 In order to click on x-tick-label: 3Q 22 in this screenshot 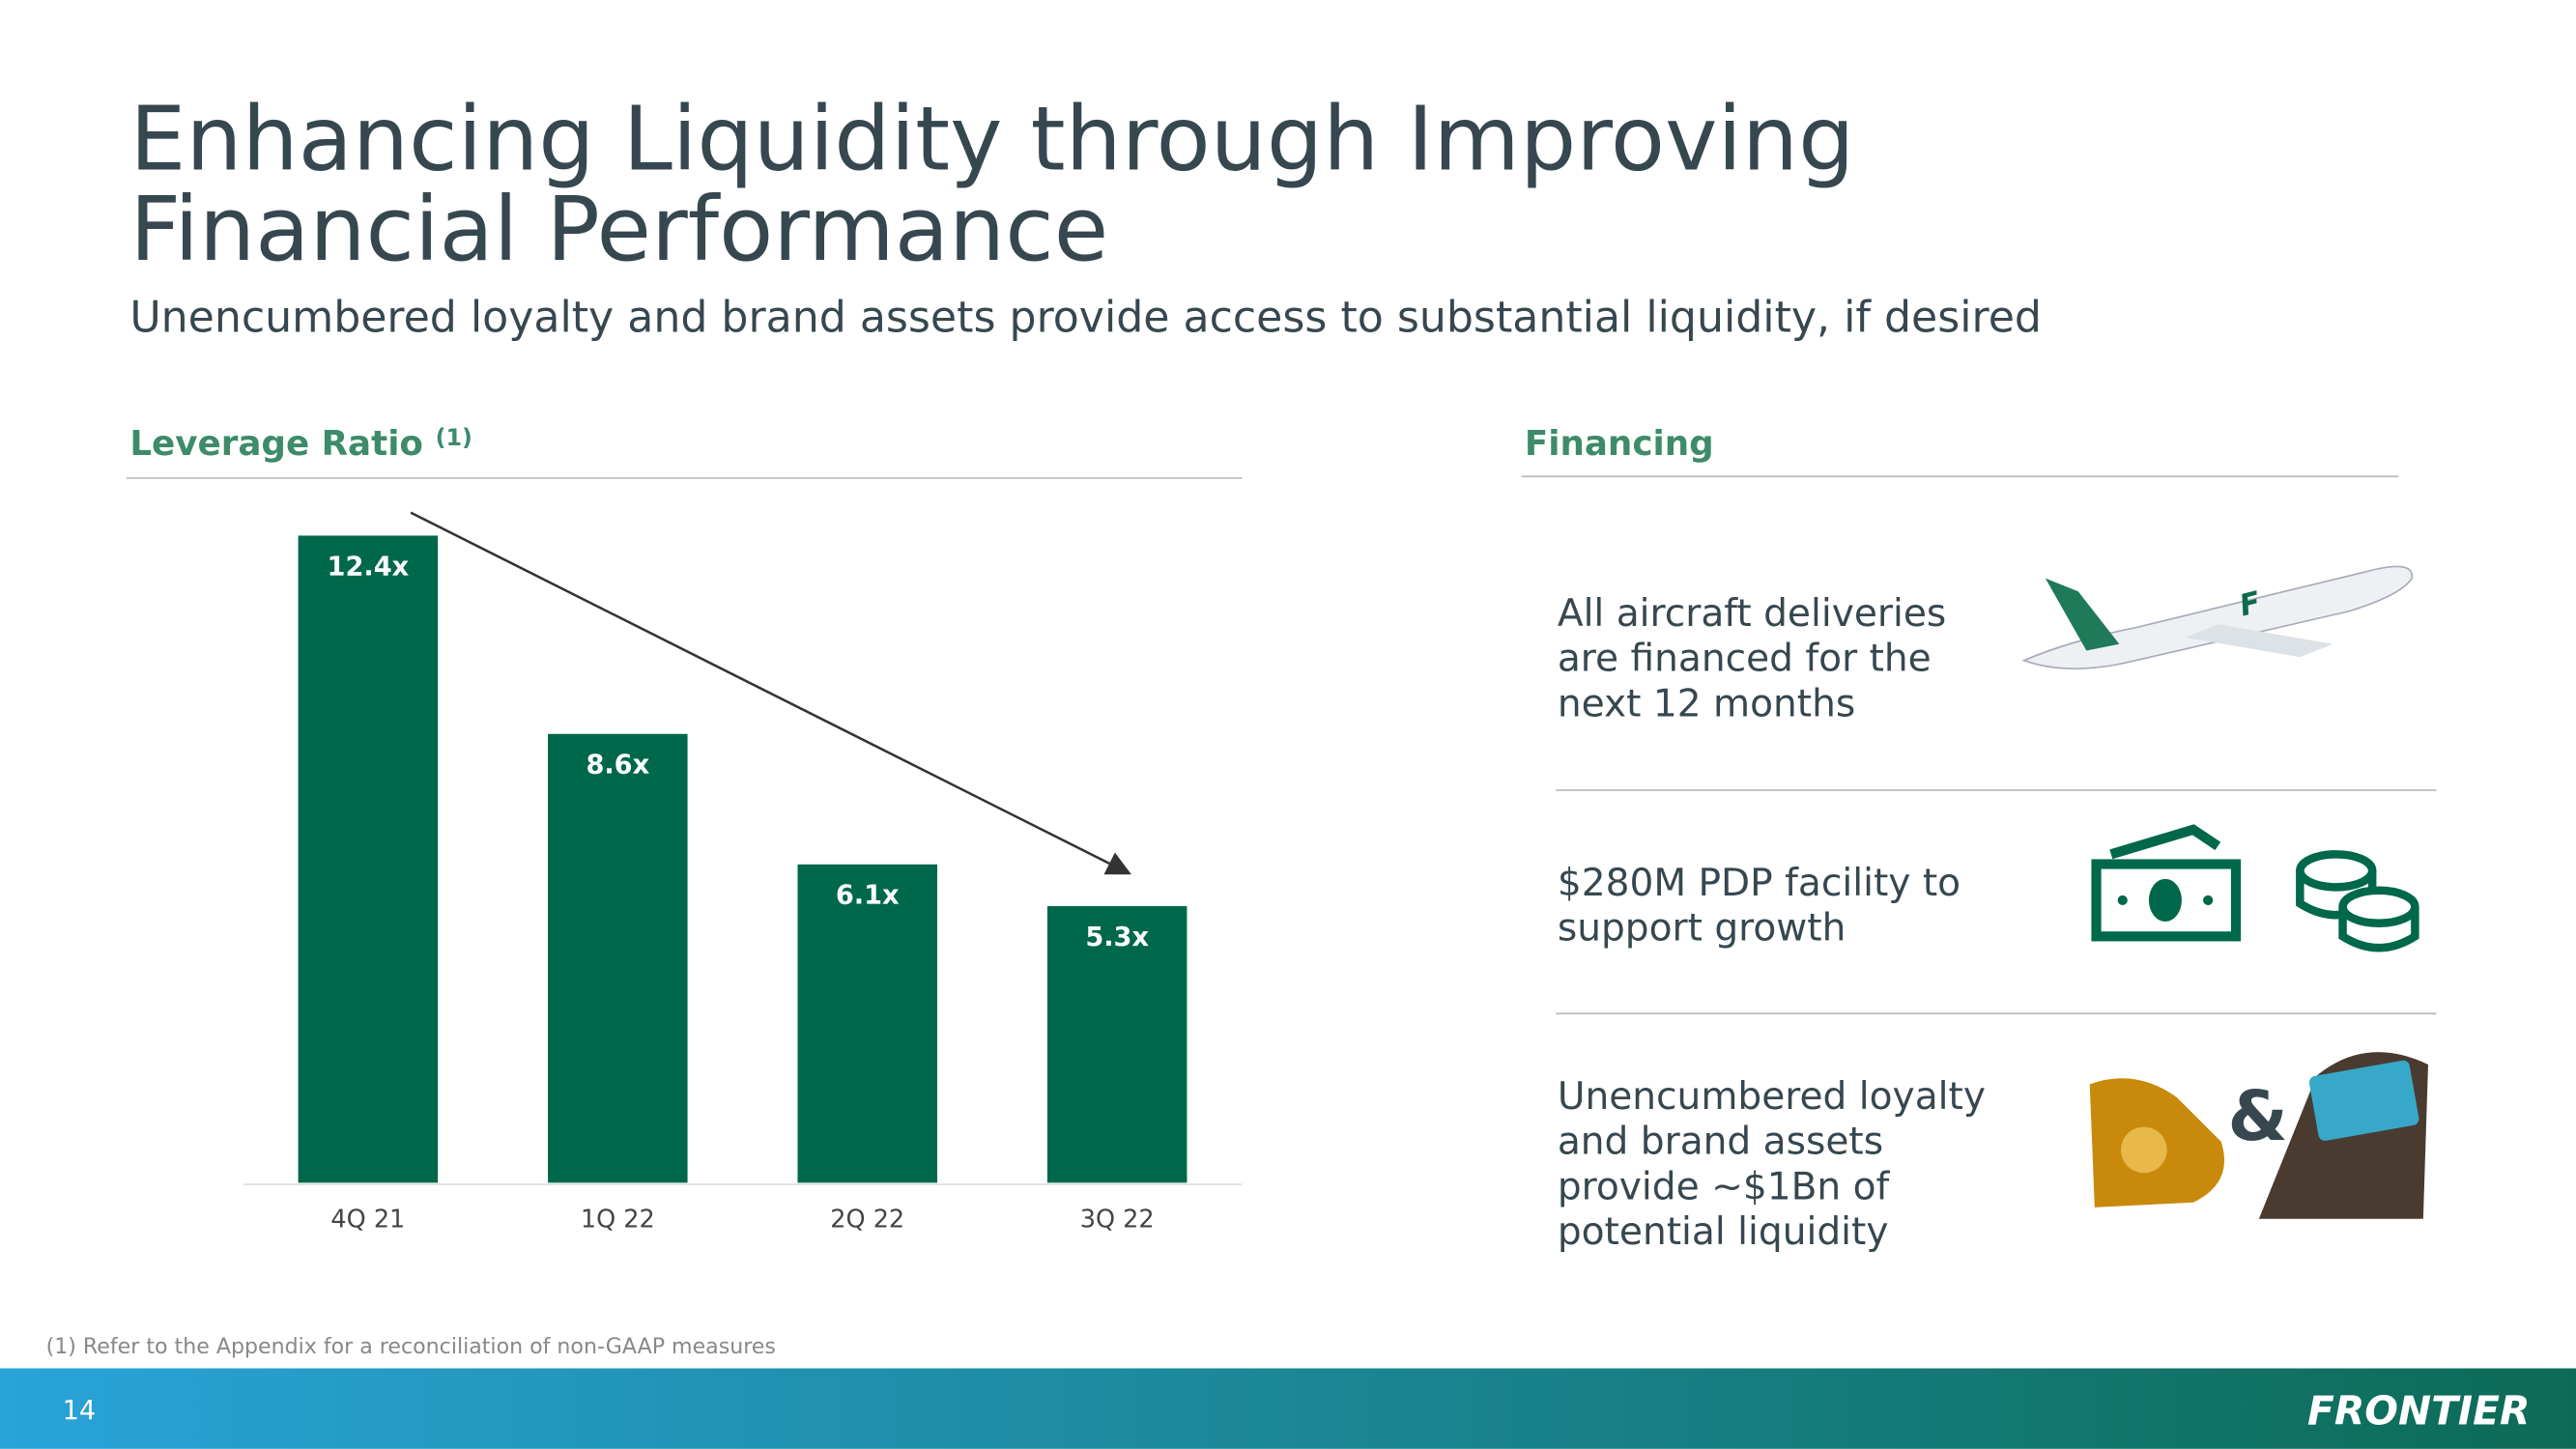, I will do `click(1118, 1219)`.